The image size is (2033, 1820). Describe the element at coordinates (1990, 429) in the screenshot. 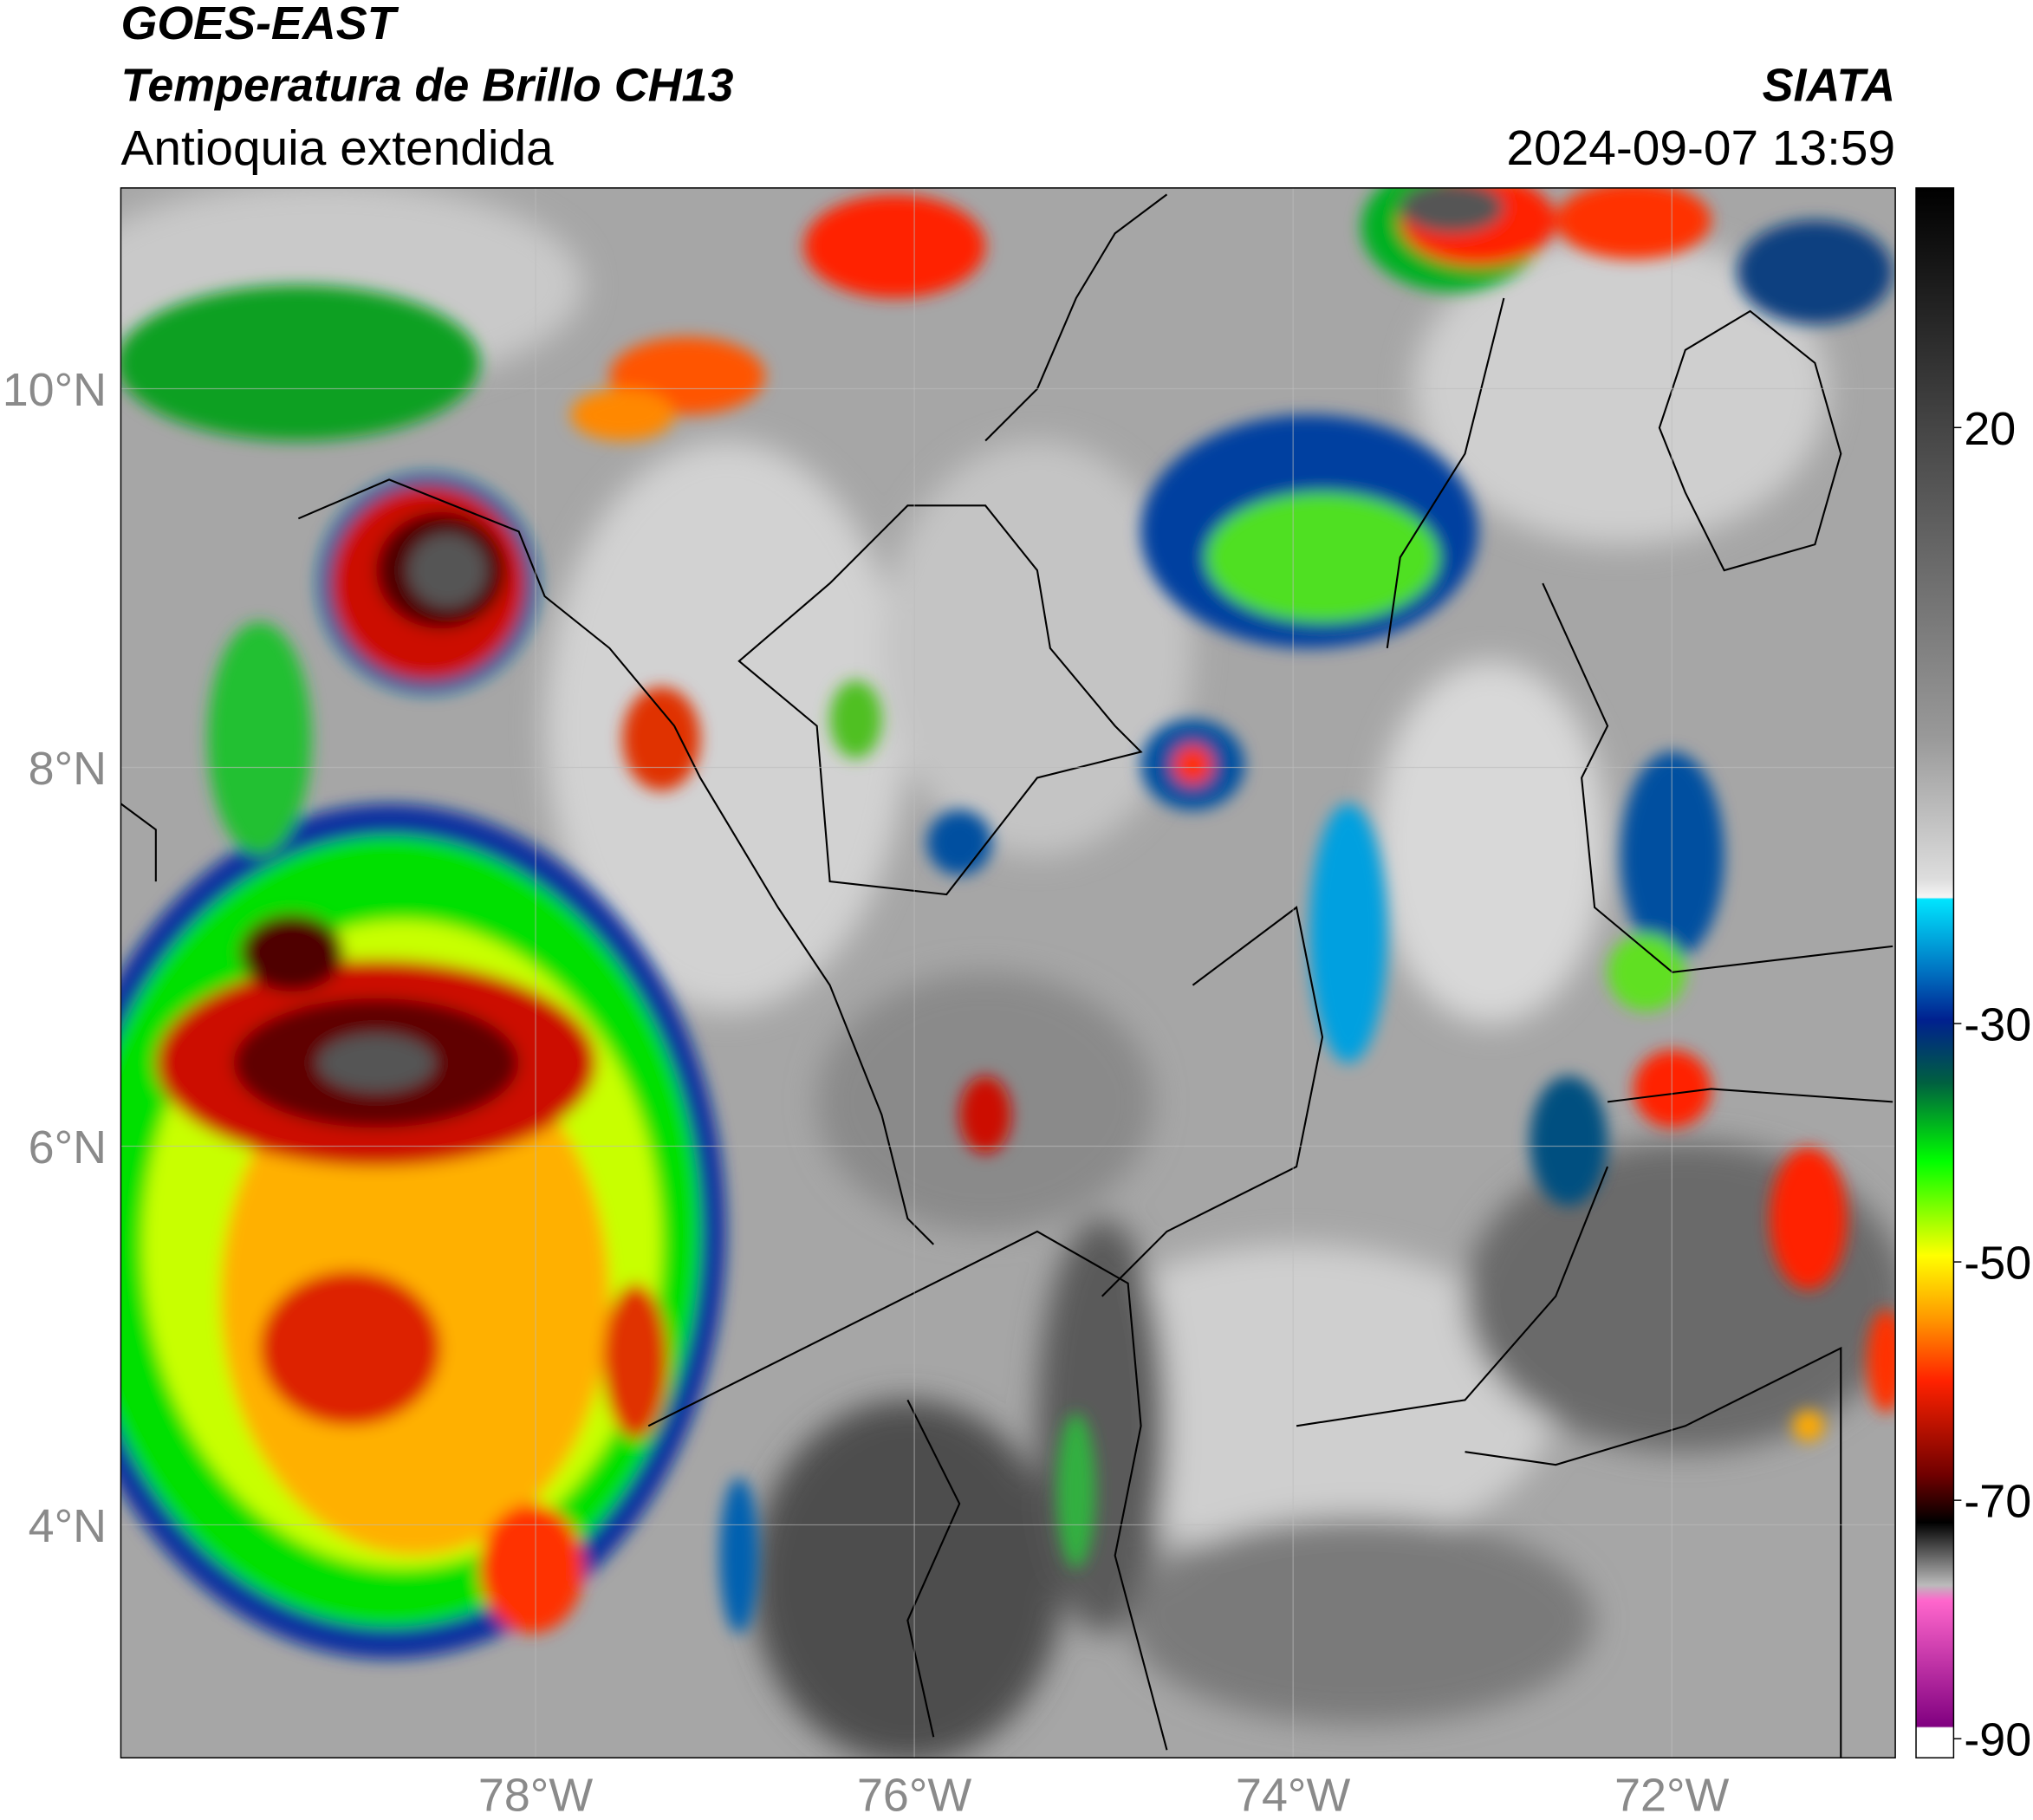

I see `colorbar-tick-label: 20` at that location.